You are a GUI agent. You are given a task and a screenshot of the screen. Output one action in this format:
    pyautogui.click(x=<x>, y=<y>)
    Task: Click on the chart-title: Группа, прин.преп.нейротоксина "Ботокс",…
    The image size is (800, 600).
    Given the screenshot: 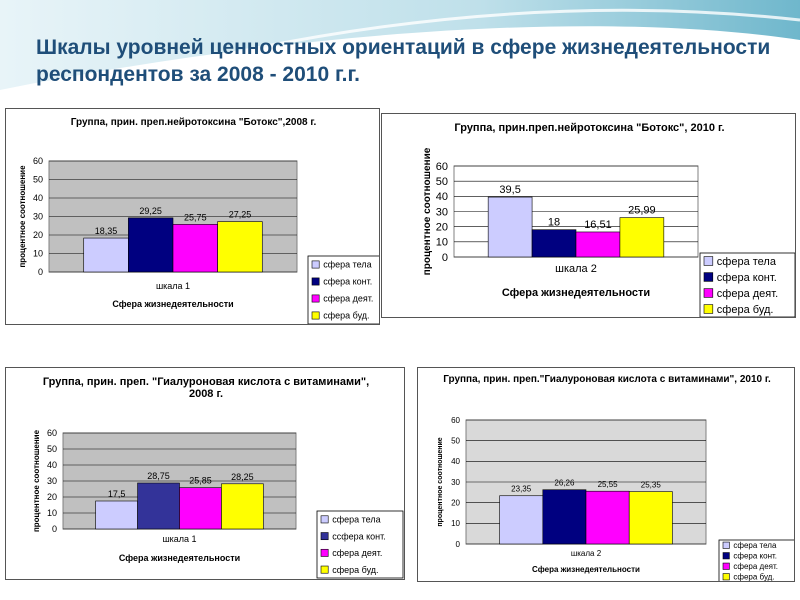 What is the action you would take?
    pyautogui.click(x=589, y=128)
    